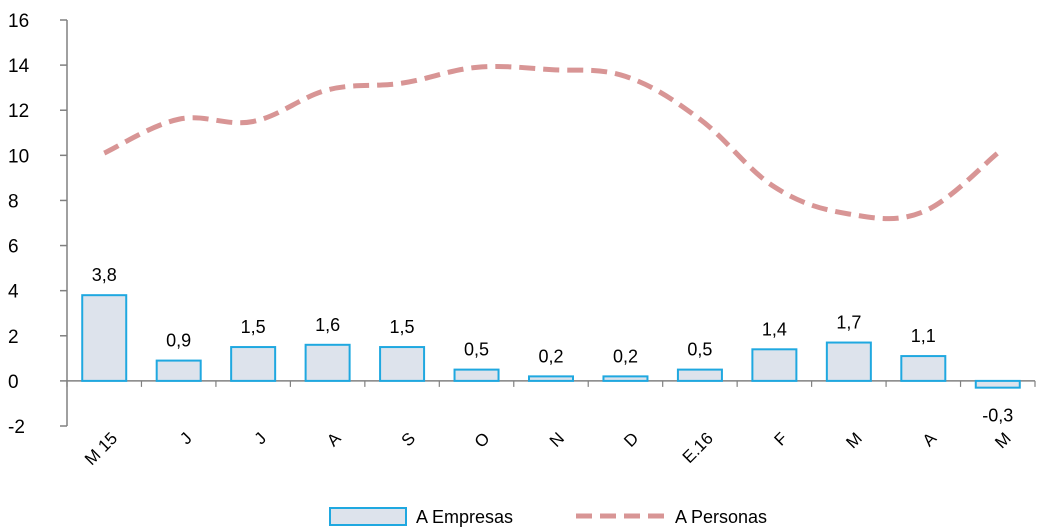  Describe the element at coordinates (548, 517) in the screenshot. I see `legend: A Empresas A Personas` at that location.